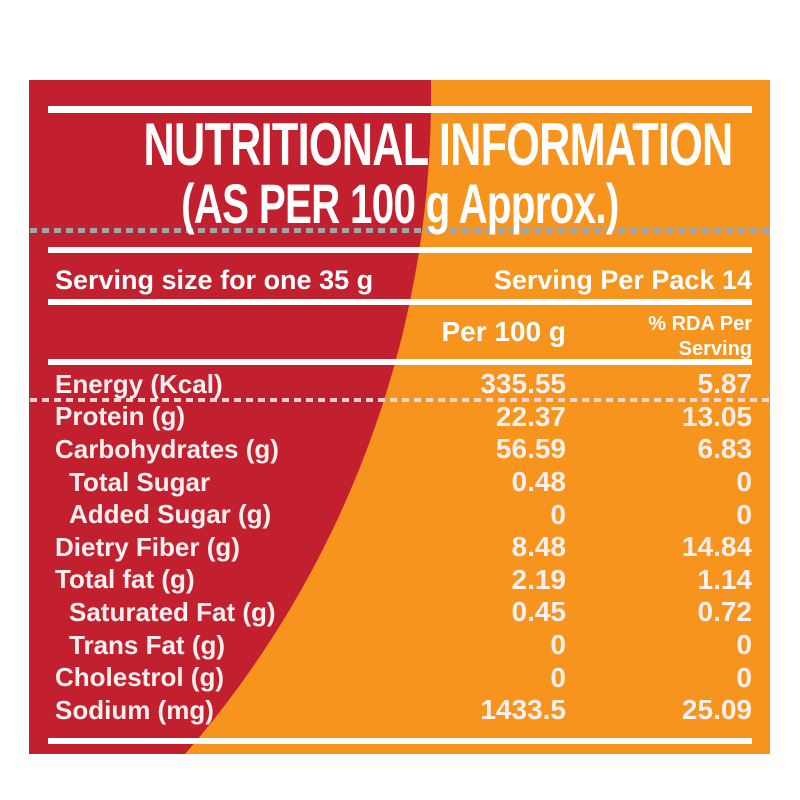 The height and width of the screenshot is (800, 800). I want to click on nutrient-name: Total fat (g), so click(125, 579).